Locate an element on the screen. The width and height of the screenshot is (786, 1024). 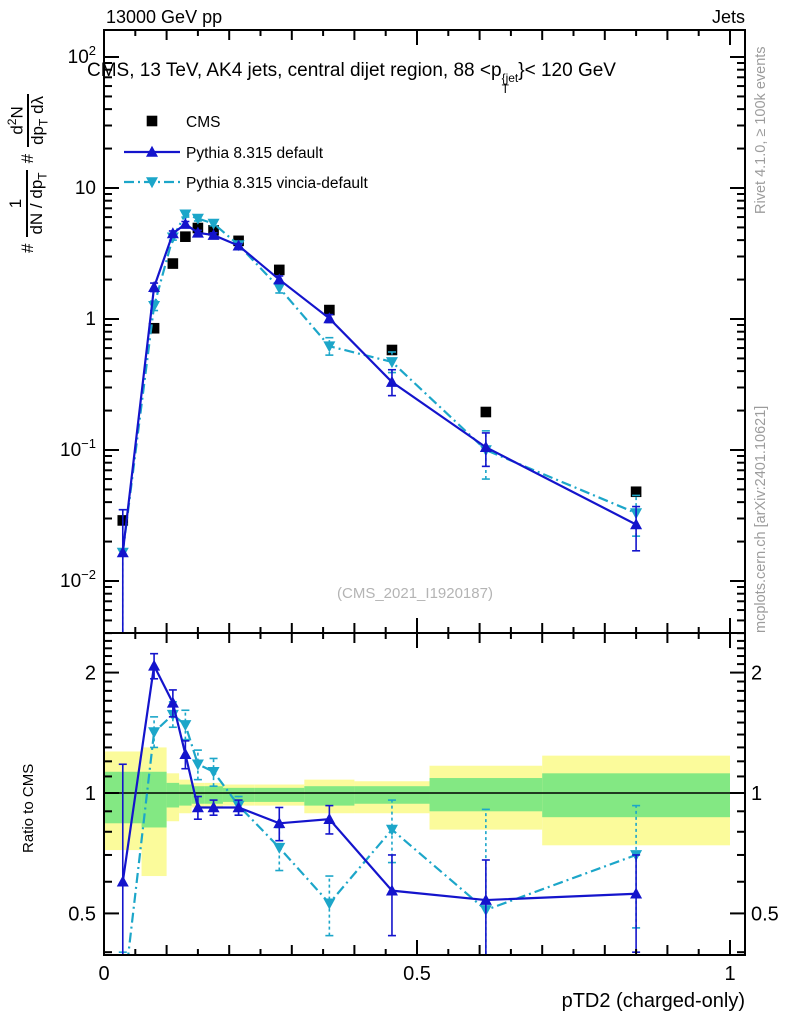
rivet-version-note: Rivet 4.1.0, ≥ 100k events is located at coordinates (761, 130).